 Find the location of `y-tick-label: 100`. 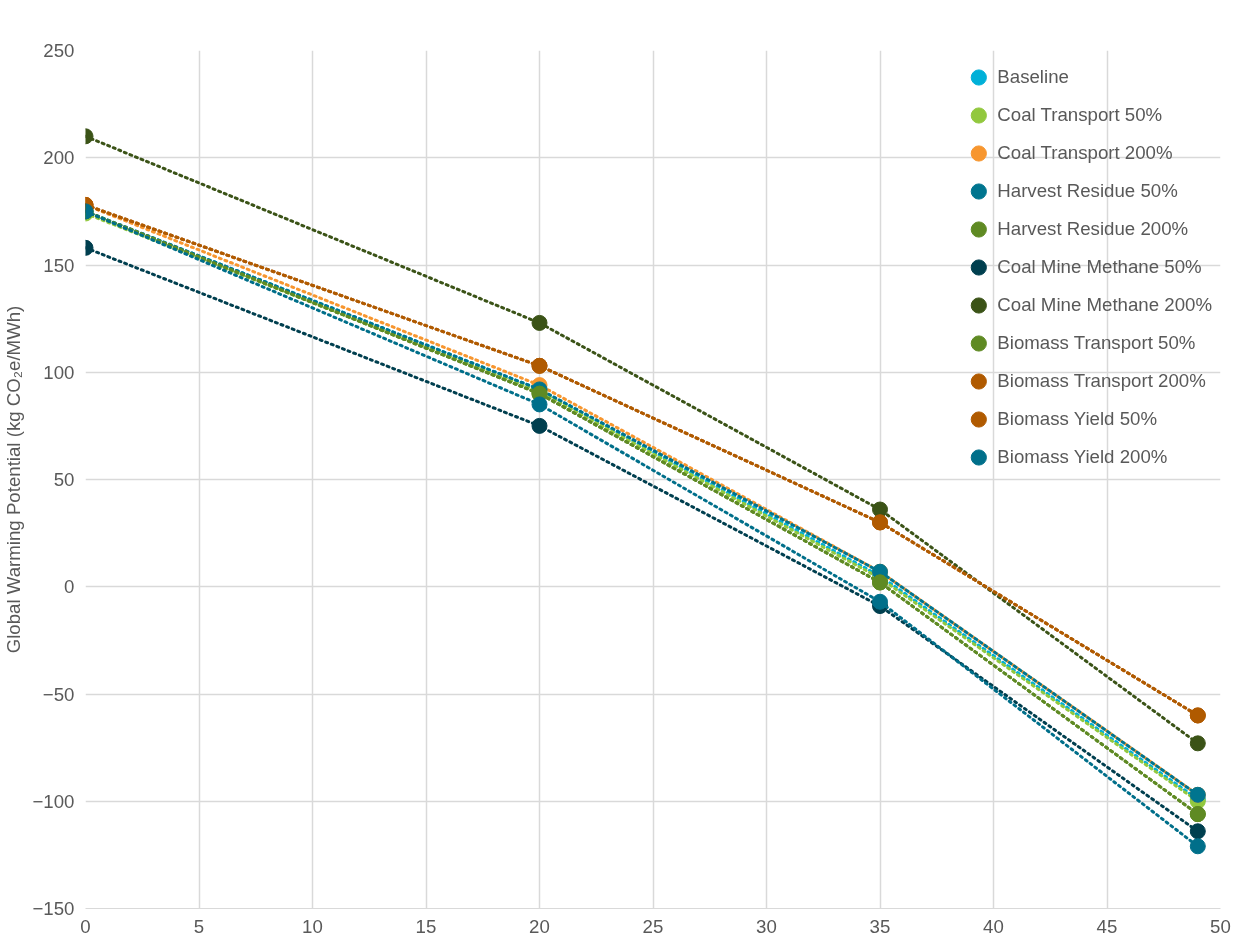

y-tick-label: 100 is located at coordinates (59, 372).